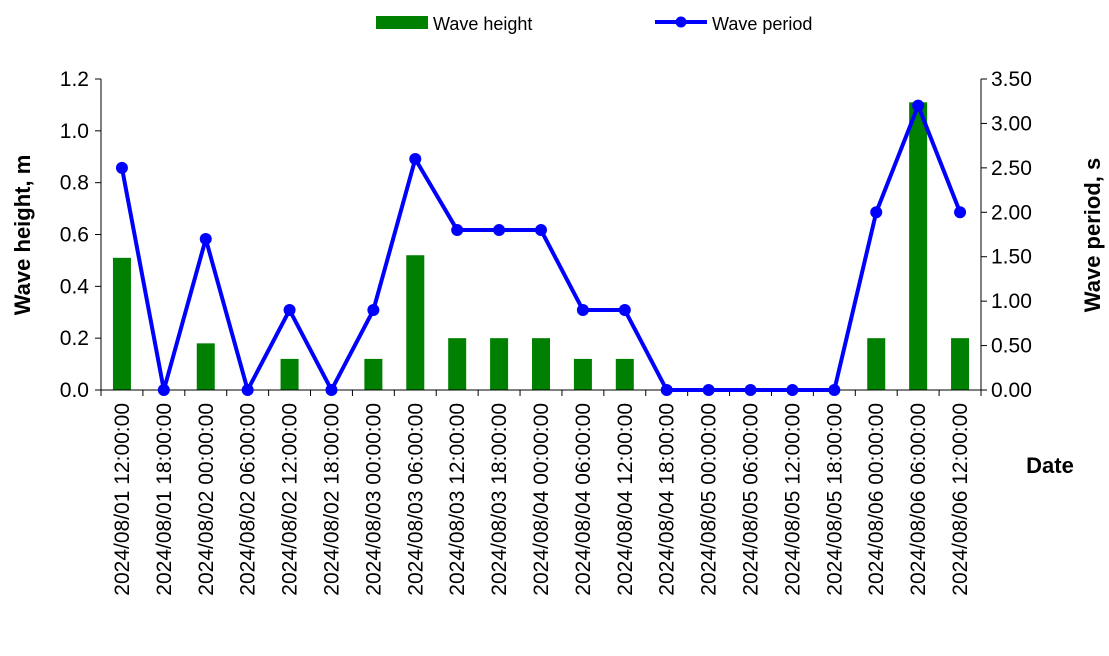 The image size is (1109, 656). What do you see at coordinates (960, 499) in the screenshot?
I see `x-tick-label: 2024/08/06 12:00:00` at bounding box center [960, 499].